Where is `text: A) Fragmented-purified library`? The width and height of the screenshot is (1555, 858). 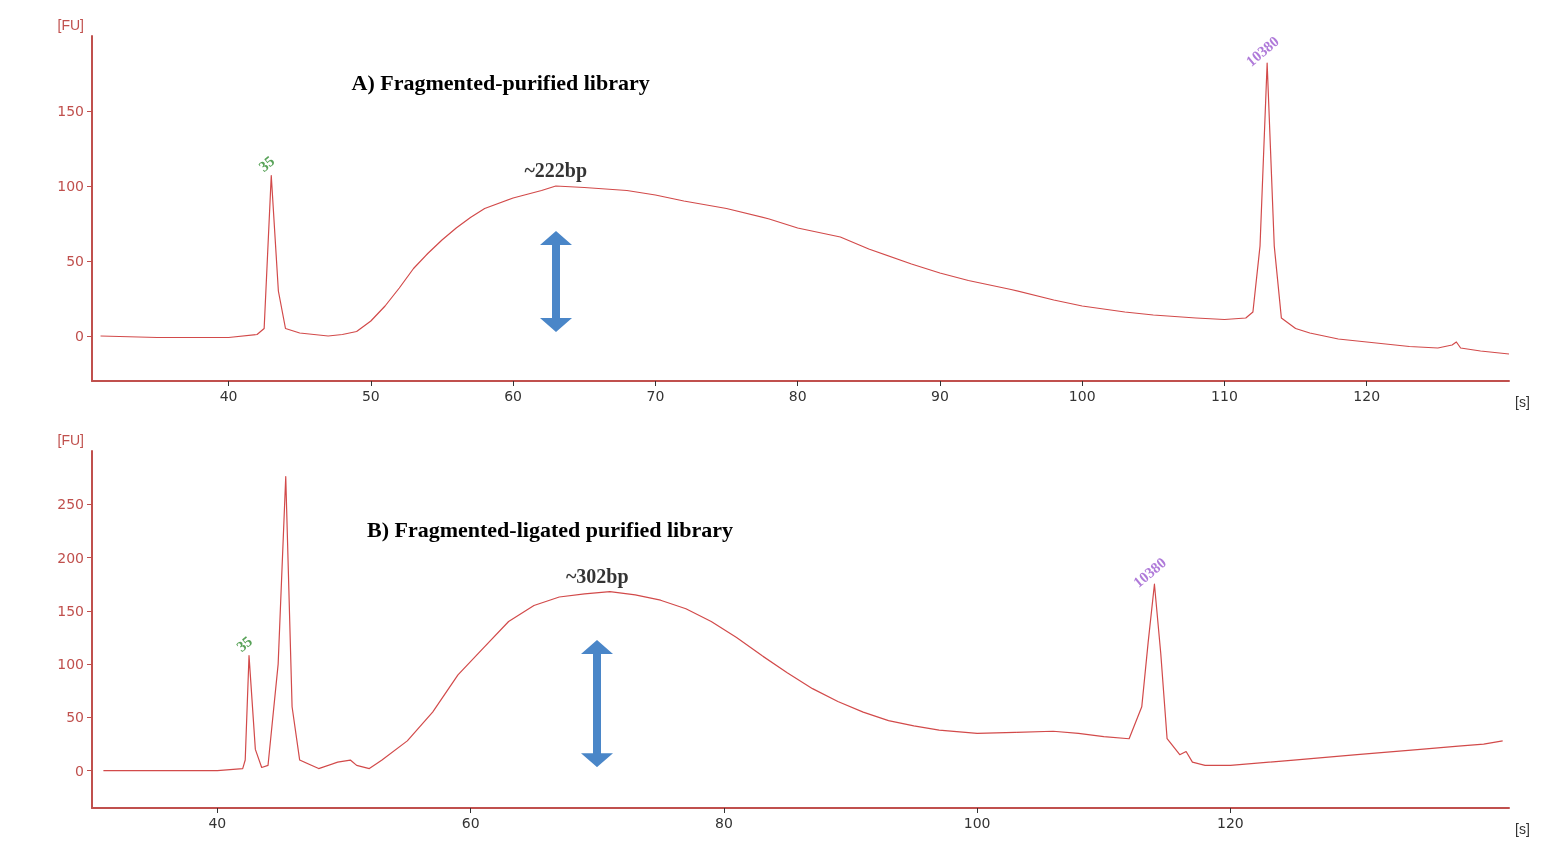
text: A) Fragmented-purified library is located at coordinates (500, 82).